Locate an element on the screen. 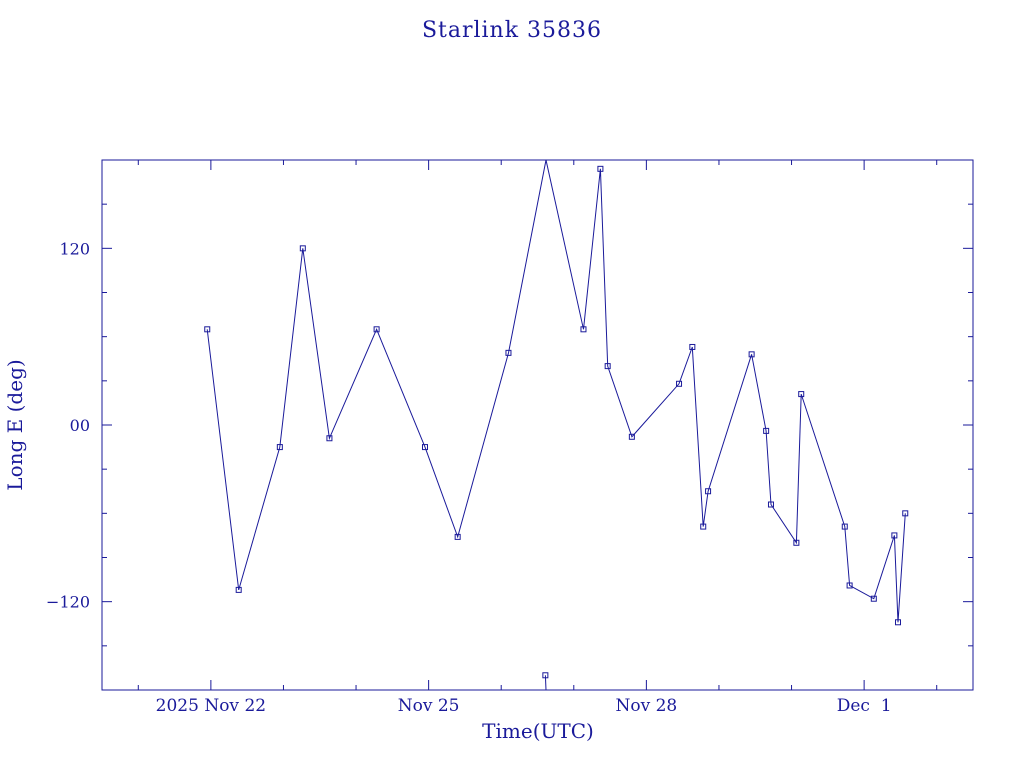 The image size is (1024, 768). y-tick-label: −120 is located at coordinates (68, 602).